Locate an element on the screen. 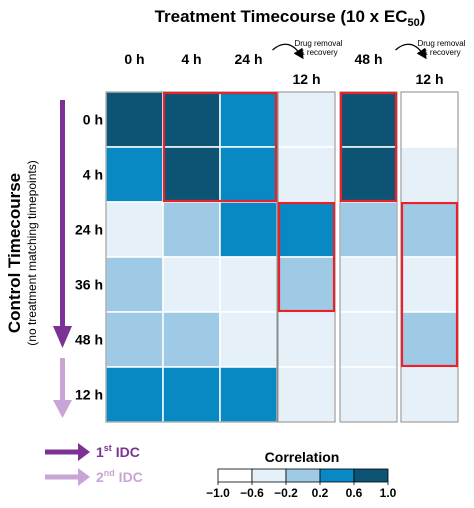 The width and height of the screenshot is (474, 508). correlation-legend: Correlation −1.0 −0.6 −0.2 0.2 0.6 1.0 is located at coordinates (301, 474).